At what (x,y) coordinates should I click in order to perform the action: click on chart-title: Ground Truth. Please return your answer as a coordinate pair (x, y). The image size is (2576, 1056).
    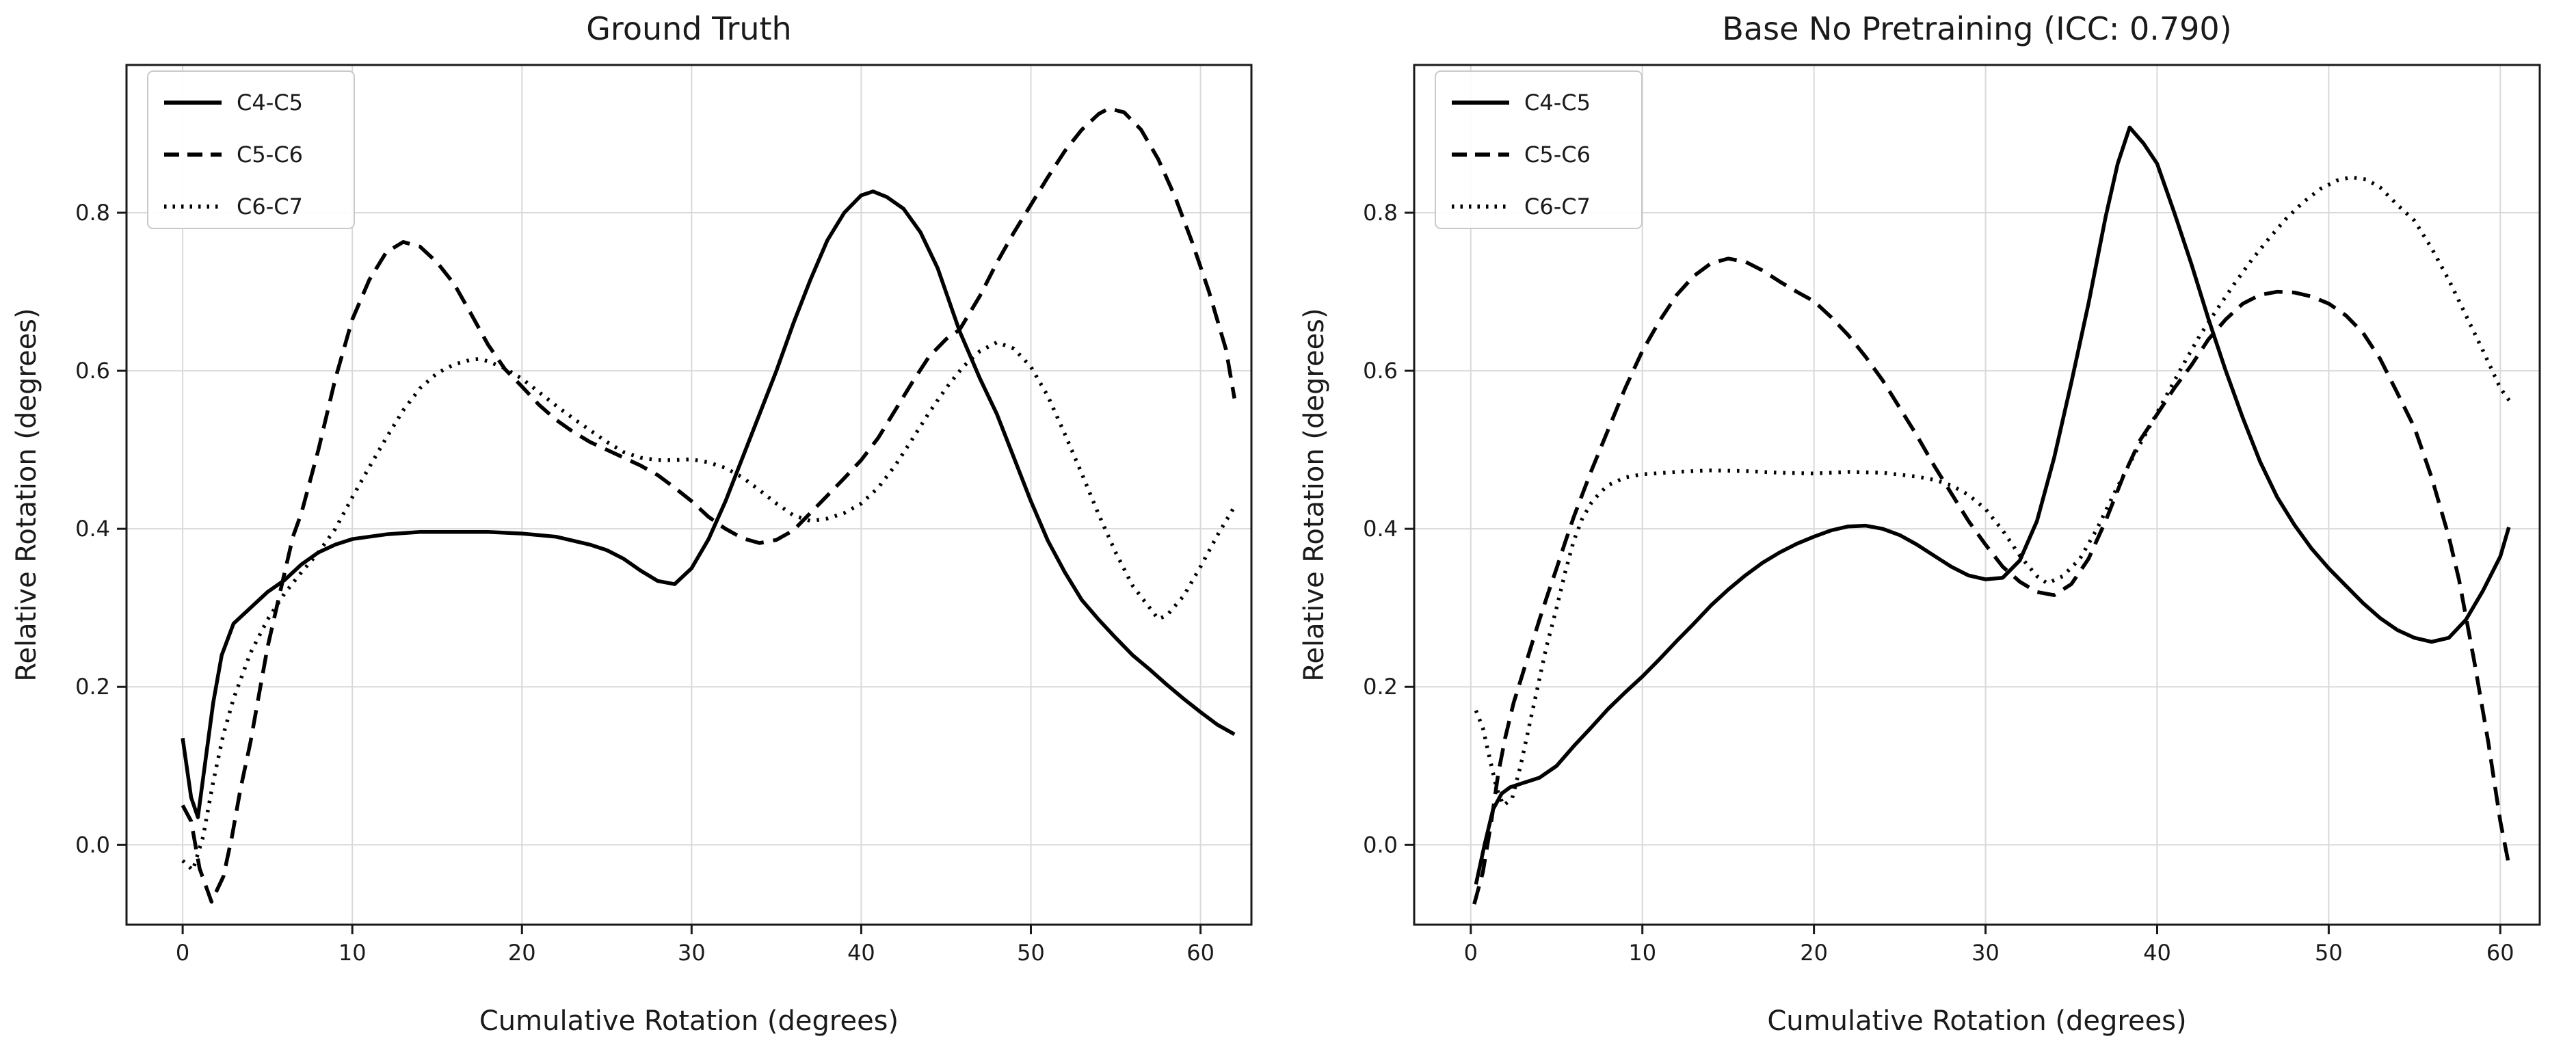
    Looking at the image, I should click on (688, 28).